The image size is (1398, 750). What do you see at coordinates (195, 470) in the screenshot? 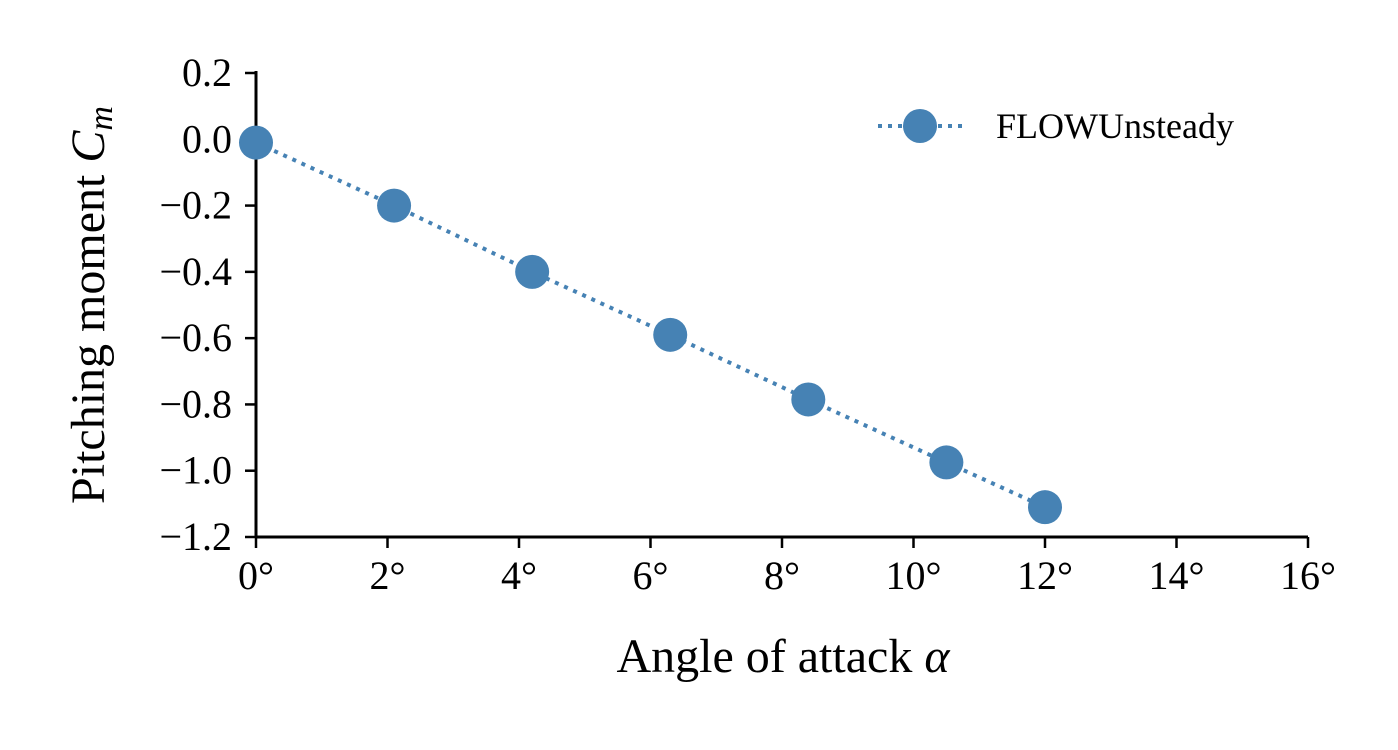
I see `y-tick-label: −1.0` at bounding box center [195, 470].